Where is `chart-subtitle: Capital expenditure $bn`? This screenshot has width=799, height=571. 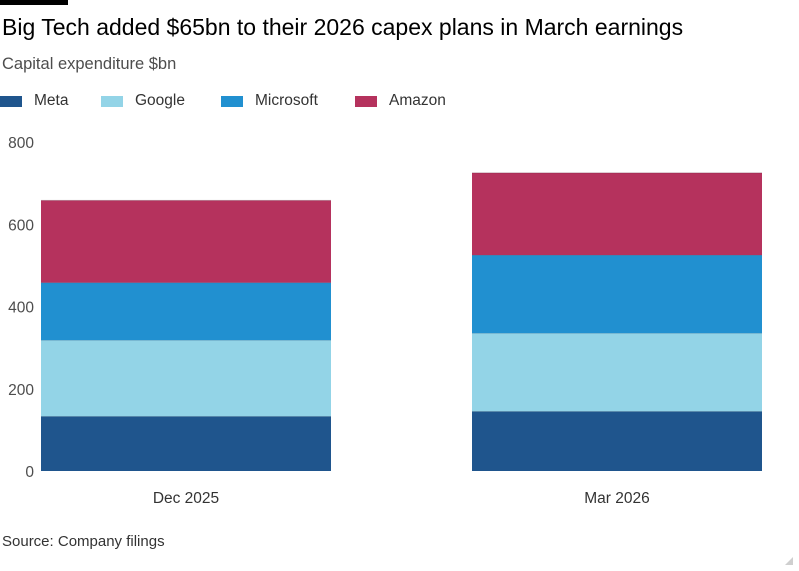
chart-subtitle: Capital expenditure $bn is located at coordinates (89, 64).